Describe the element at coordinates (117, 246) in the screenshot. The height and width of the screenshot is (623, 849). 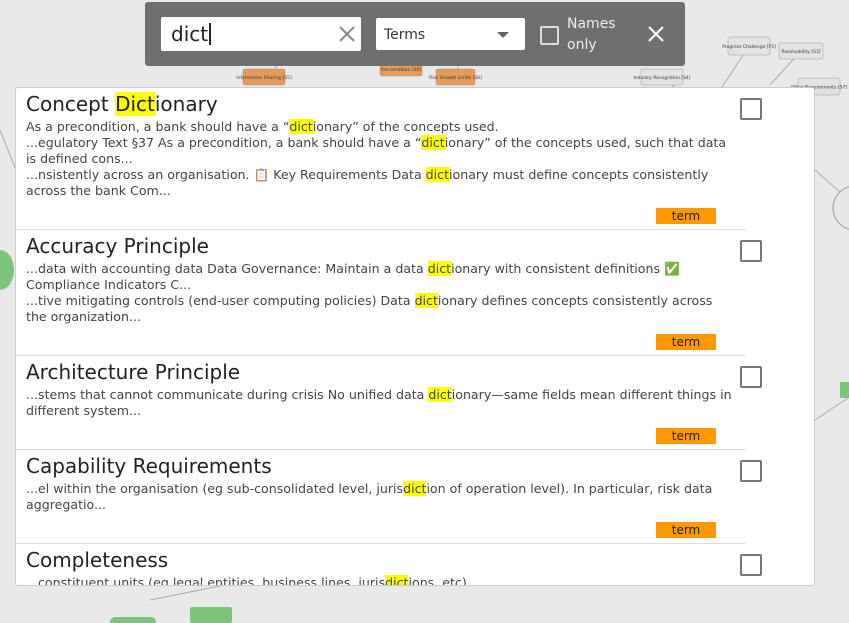
I see `result-title: Accuracy Principle` at that location.